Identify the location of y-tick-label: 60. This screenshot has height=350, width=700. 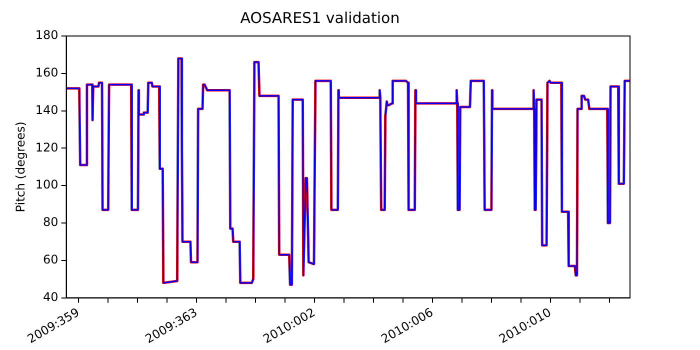
(50, 259).